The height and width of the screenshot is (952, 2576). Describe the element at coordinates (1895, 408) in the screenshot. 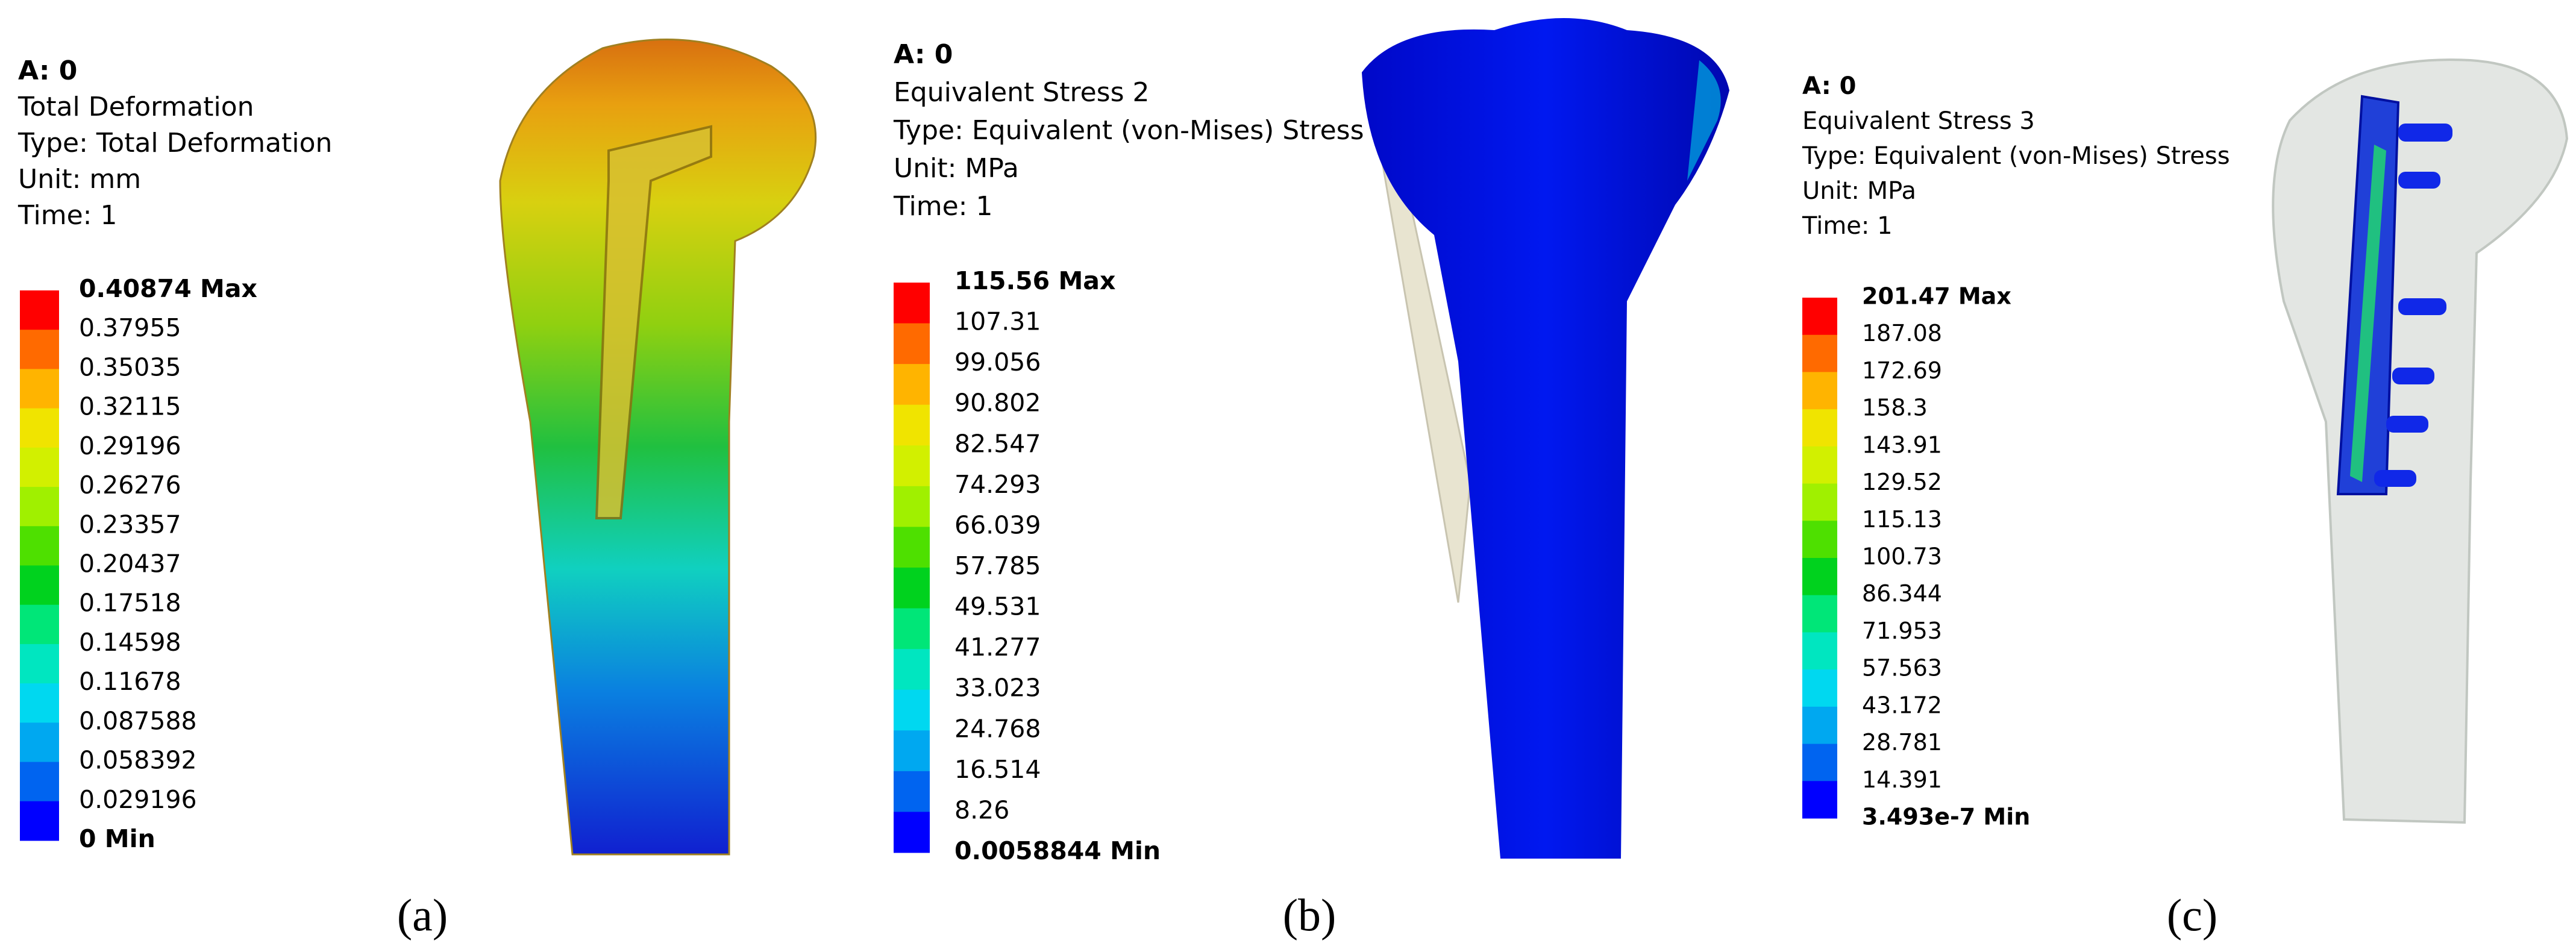

I see `legend-label: 158.3` at that location.